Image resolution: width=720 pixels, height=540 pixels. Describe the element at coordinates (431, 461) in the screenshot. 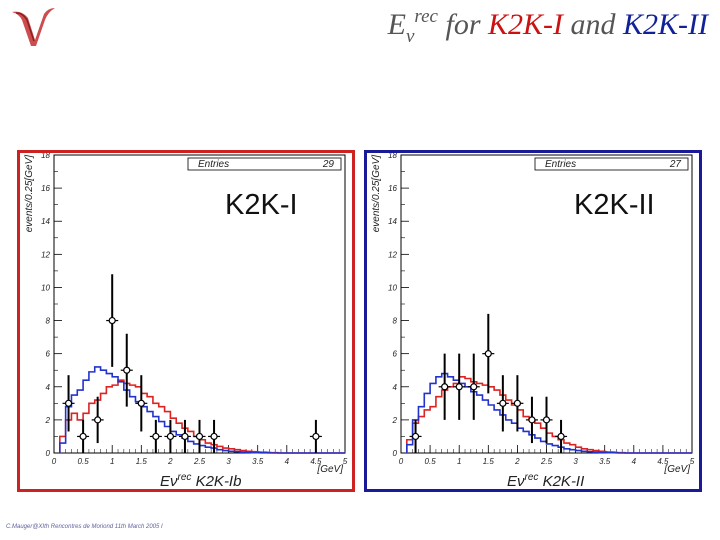

I see `x-tick-label: 0.5` at that location.